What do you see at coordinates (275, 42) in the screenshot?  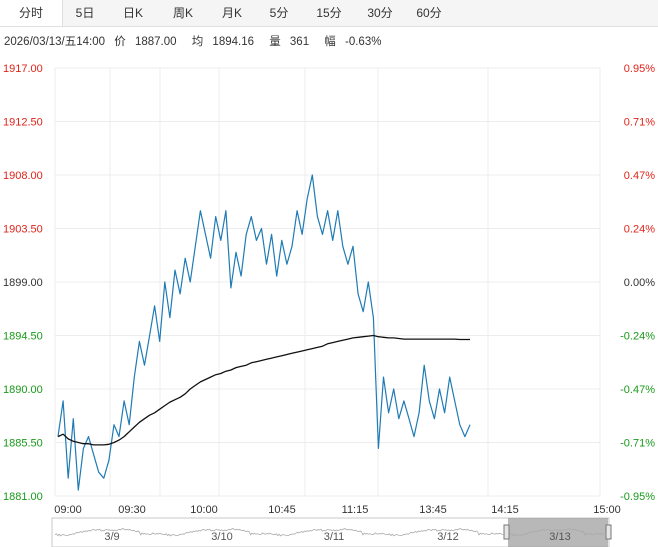 I see `info-vol-label: 量` at bounding box center [275, 42].